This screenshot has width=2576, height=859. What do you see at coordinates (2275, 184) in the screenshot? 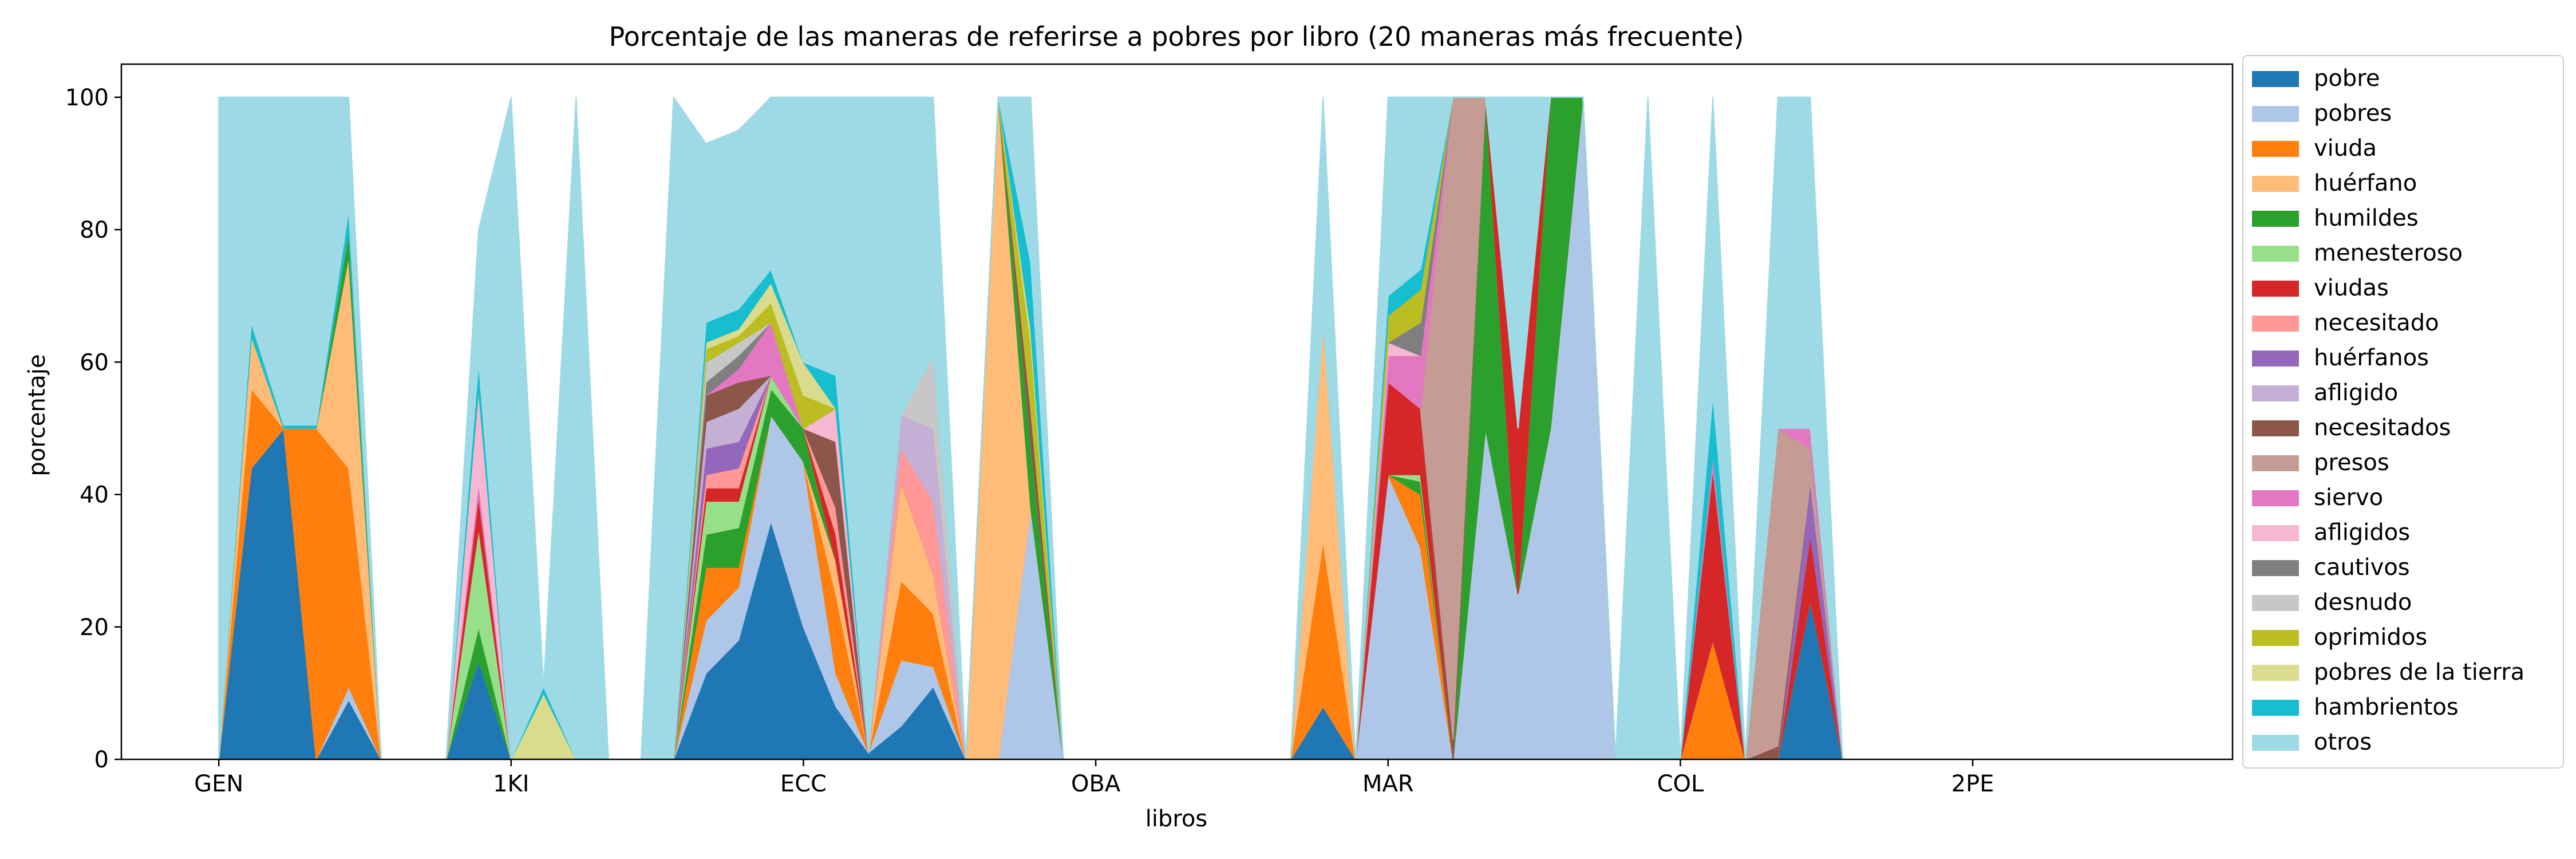
I see `legend-swatch-huerfano` at bounding box center [2275, 184].